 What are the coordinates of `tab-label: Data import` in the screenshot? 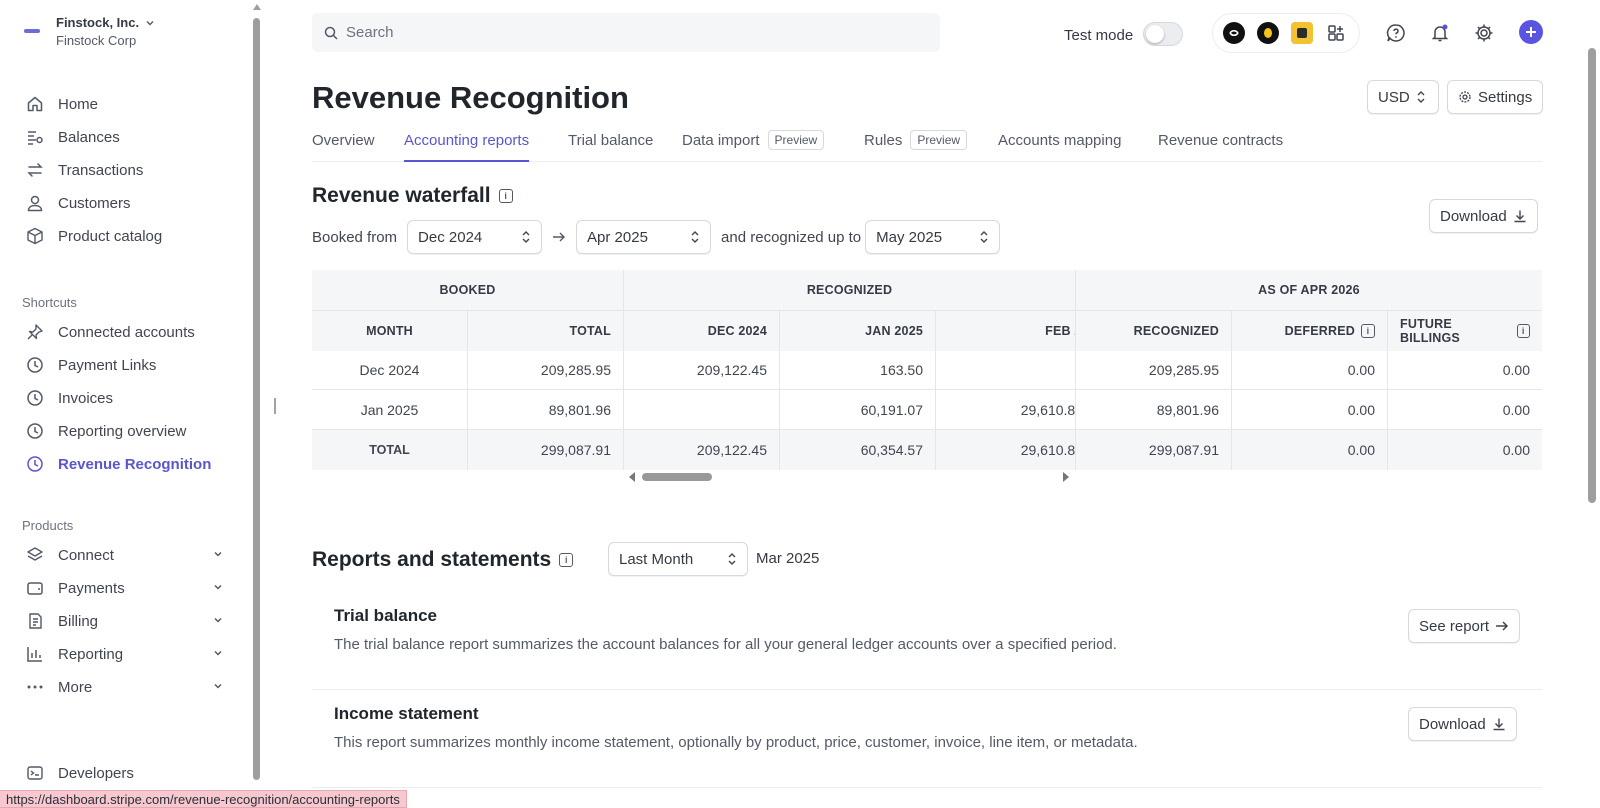 It's located at (721, 140).